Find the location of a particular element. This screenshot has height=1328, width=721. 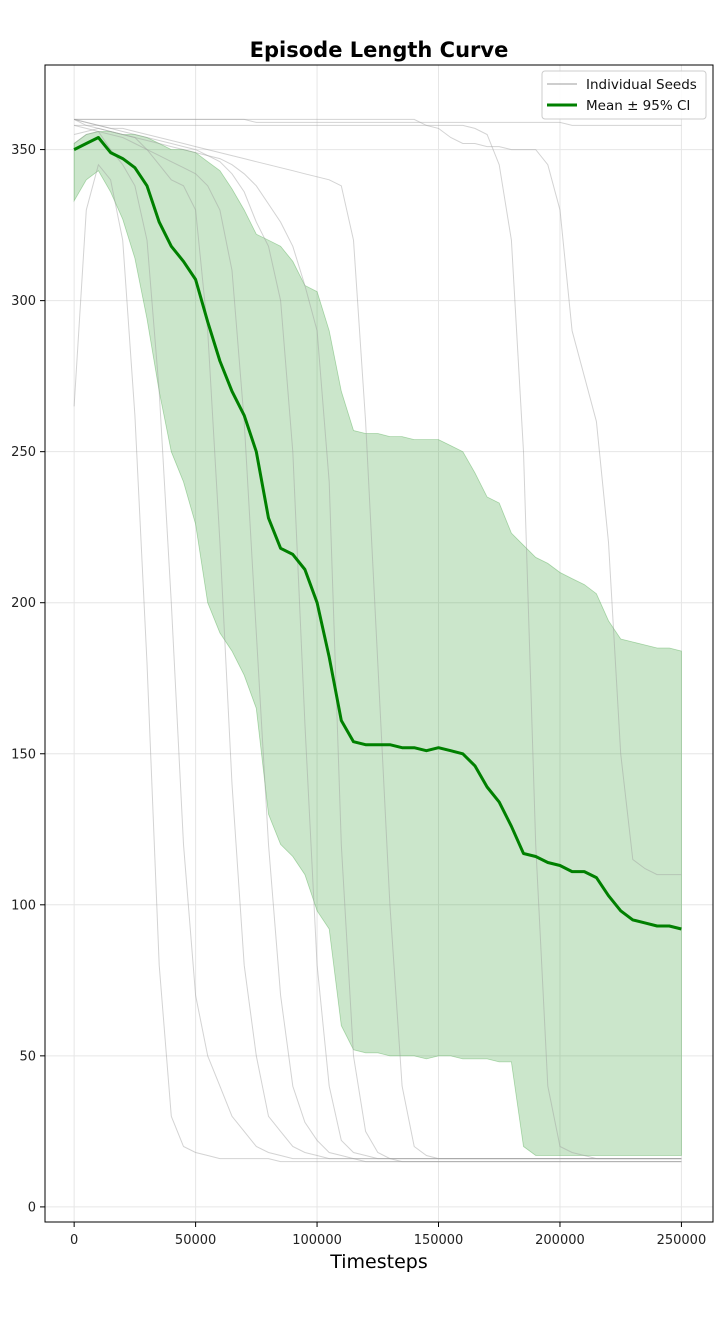

x-axis-ticks: 0 50000 100000 150000 200000 250000 is located at coordinates (388, 1235).